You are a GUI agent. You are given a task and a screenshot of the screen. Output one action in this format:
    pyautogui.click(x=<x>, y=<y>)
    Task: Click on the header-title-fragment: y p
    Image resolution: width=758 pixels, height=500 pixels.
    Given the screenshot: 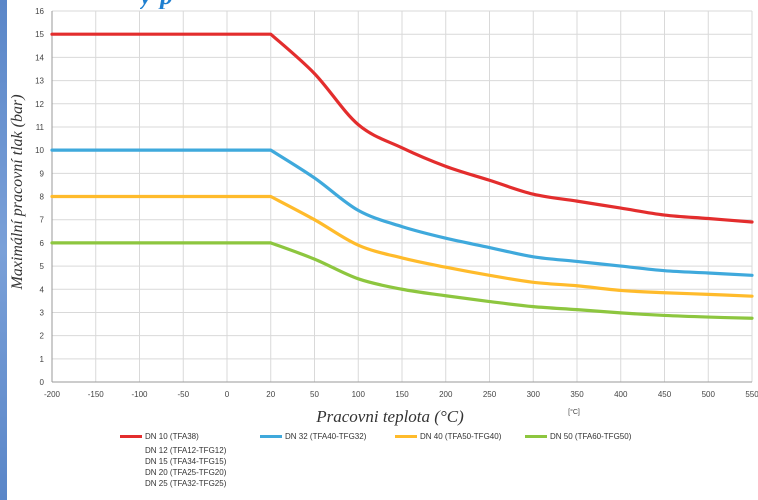 What is the action you would take?
    pyautogui.click(x=340, y=4)
    